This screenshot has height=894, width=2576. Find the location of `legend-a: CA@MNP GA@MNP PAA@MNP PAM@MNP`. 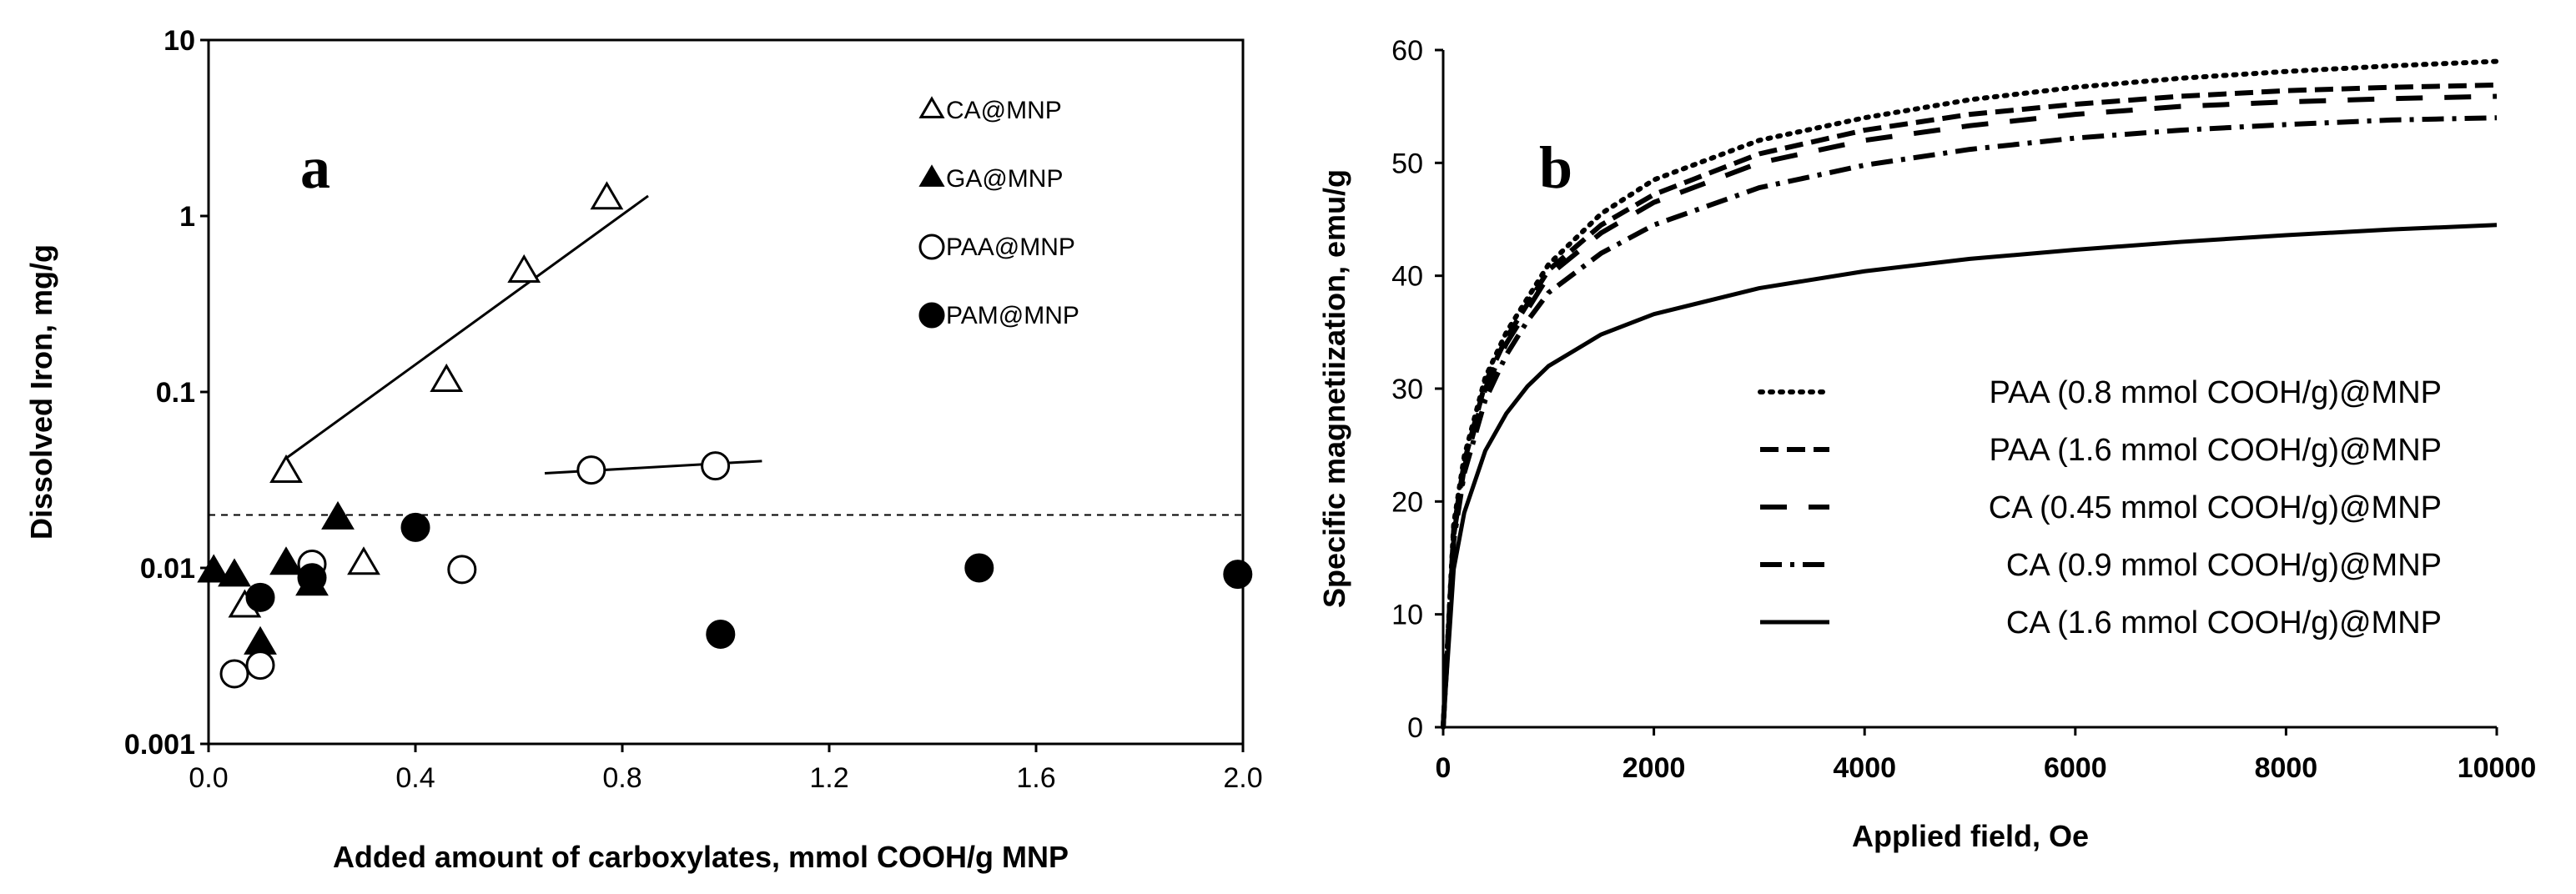

legend-a: CA@MNP GA@MNP PAA@MNP PAM@MNP is located at coordinates (998, 212).